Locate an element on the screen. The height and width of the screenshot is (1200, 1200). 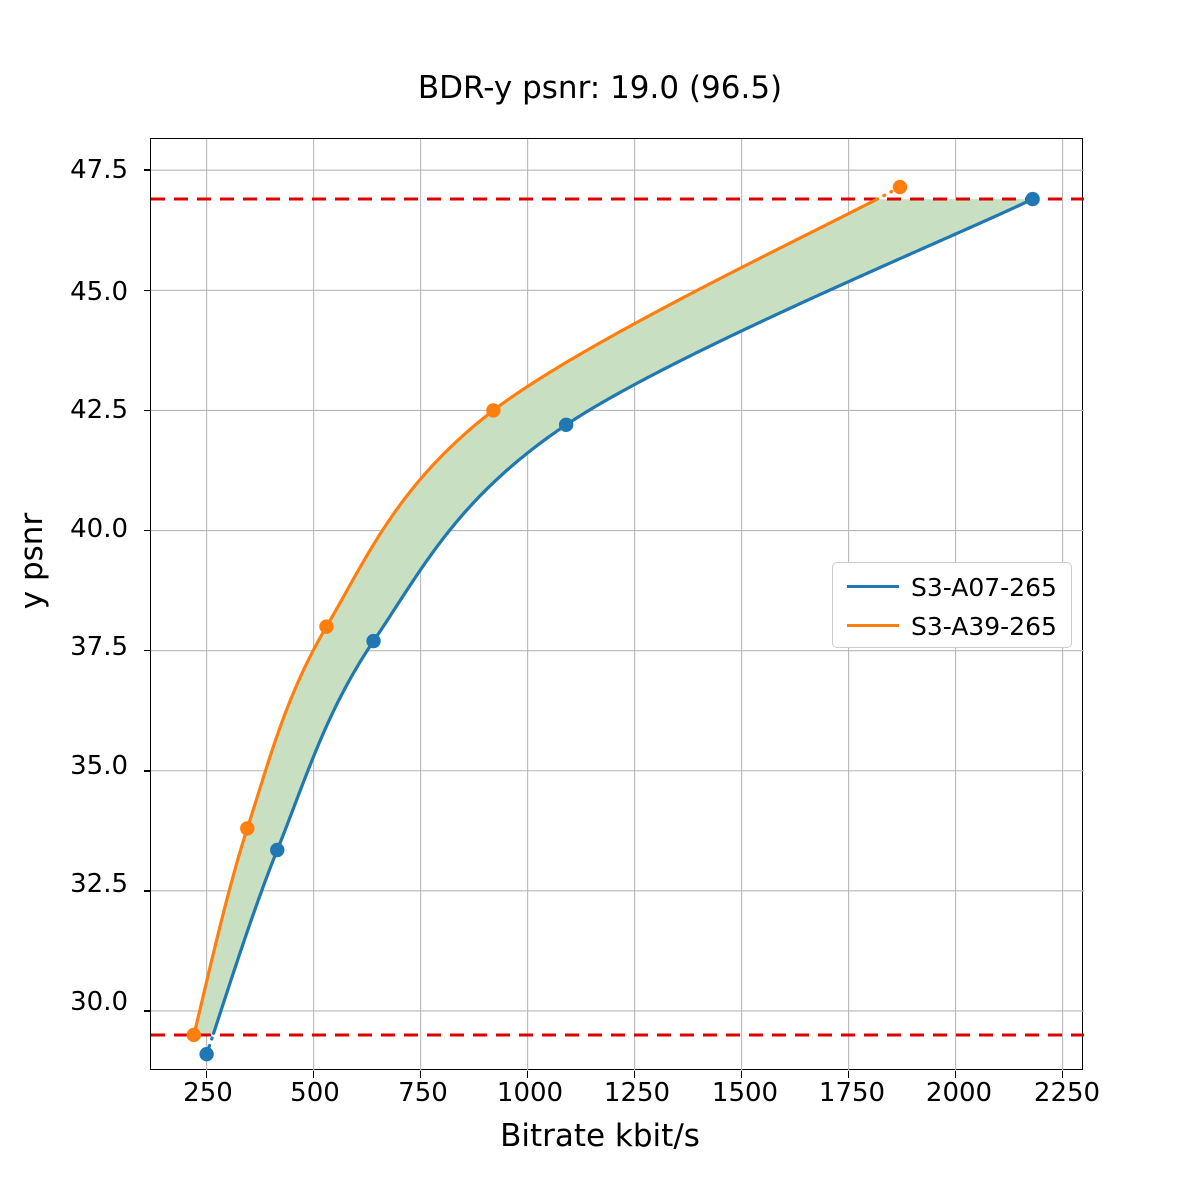
x-axis-label: Bitrate kbit/s is located at coordinates (600, 1136).